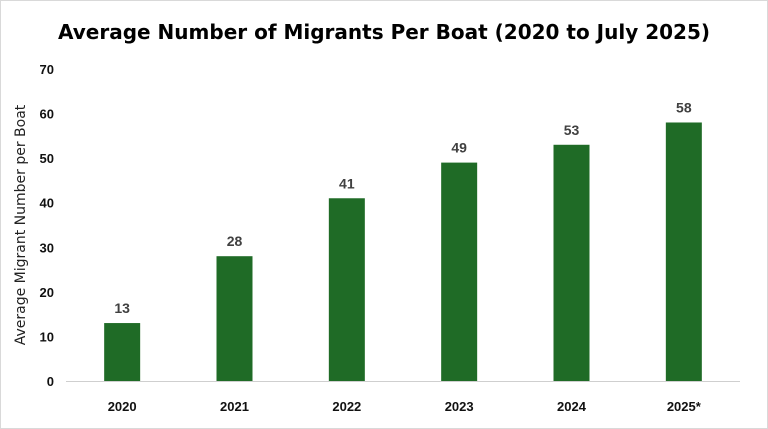 This screenshot has width=768, height=429. I want to click on y-axis-ticks: 0 10 20 30 40 50 60 70, so click(47, 225).